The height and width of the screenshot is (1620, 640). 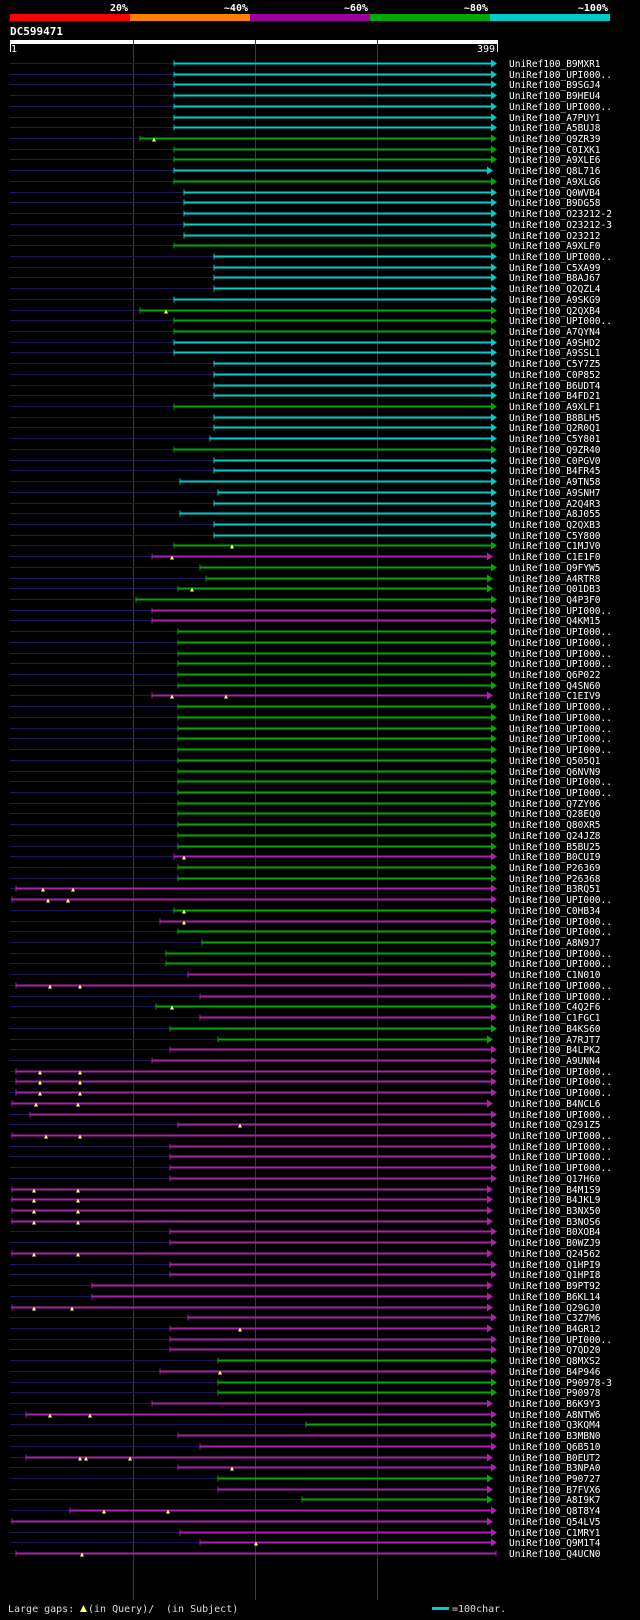 What do you see at coordinates (555, 804) in the screenshot?
I see `hit-label: UniRef100_Q7ZY06` at bounding box center [555, 804].